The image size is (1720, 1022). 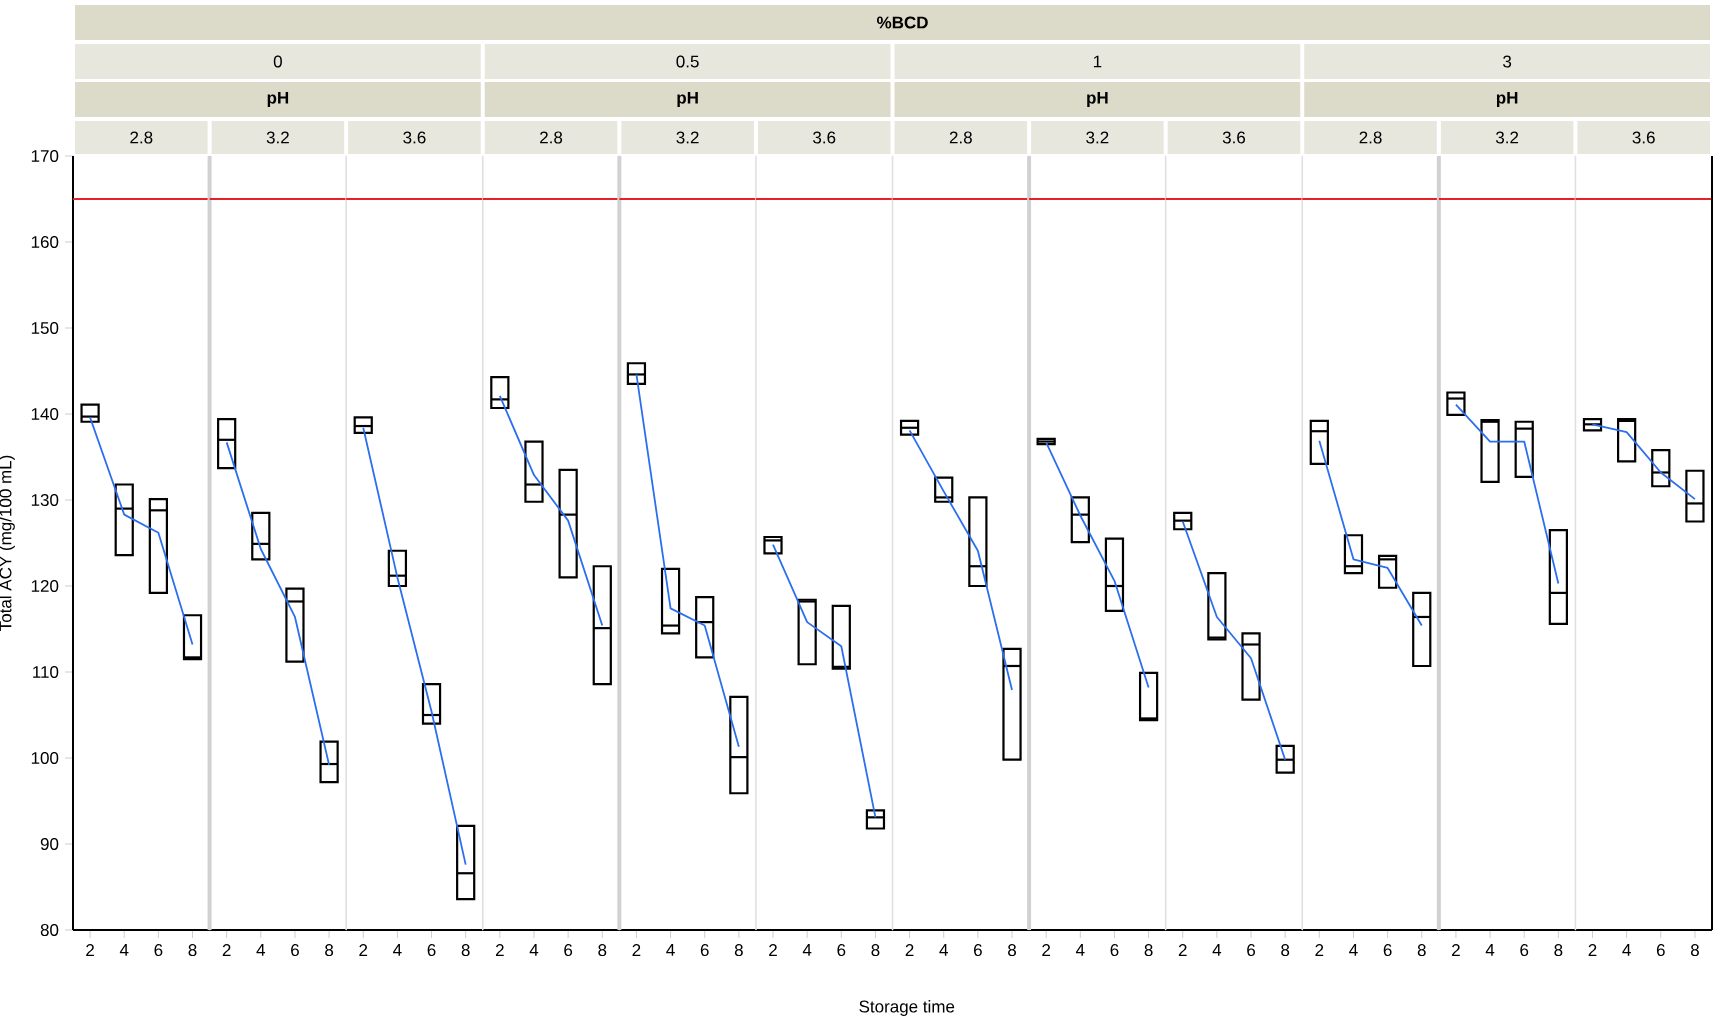 What do you see at coordinates (687, 61) in the screenshot?
I see `chart-subtitle: 0.5` at bounding box center [687, 61].